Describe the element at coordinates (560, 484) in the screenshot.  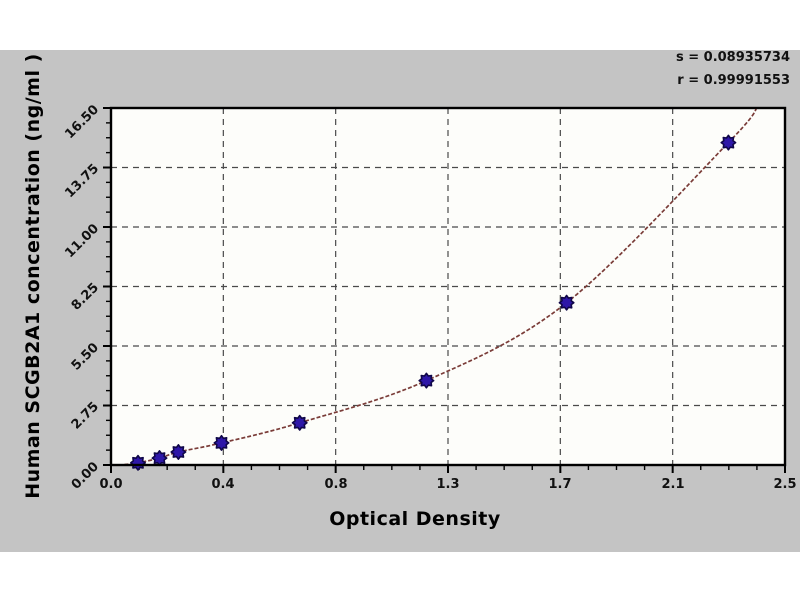
I see `x-tick-label: 1.7` at that location.